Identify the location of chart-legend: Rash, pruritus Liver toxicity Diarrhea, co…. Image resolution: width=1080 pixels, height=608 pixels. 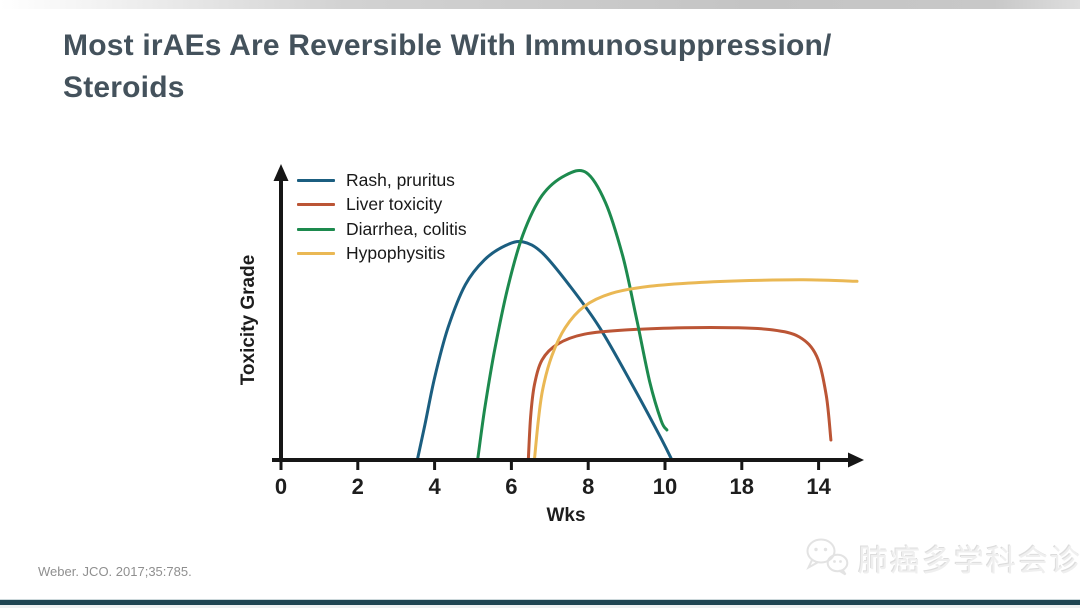
(382, 217).